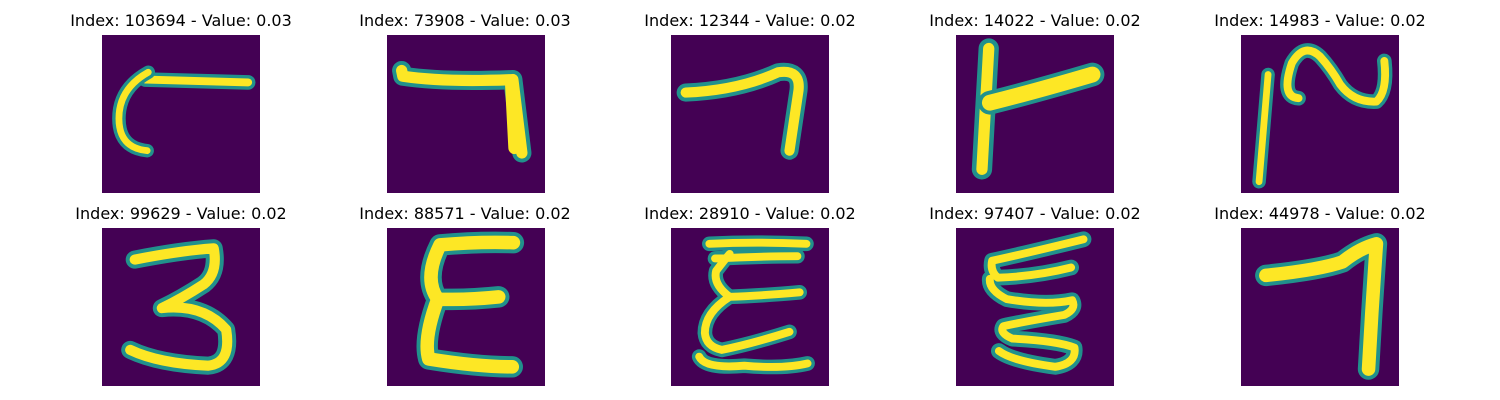 The image size is (1500, 400). What do you see at coordinates (1035, 114) in the screenshot?
I see `digit-four-like-icon` at bounding box center [1035, 114].